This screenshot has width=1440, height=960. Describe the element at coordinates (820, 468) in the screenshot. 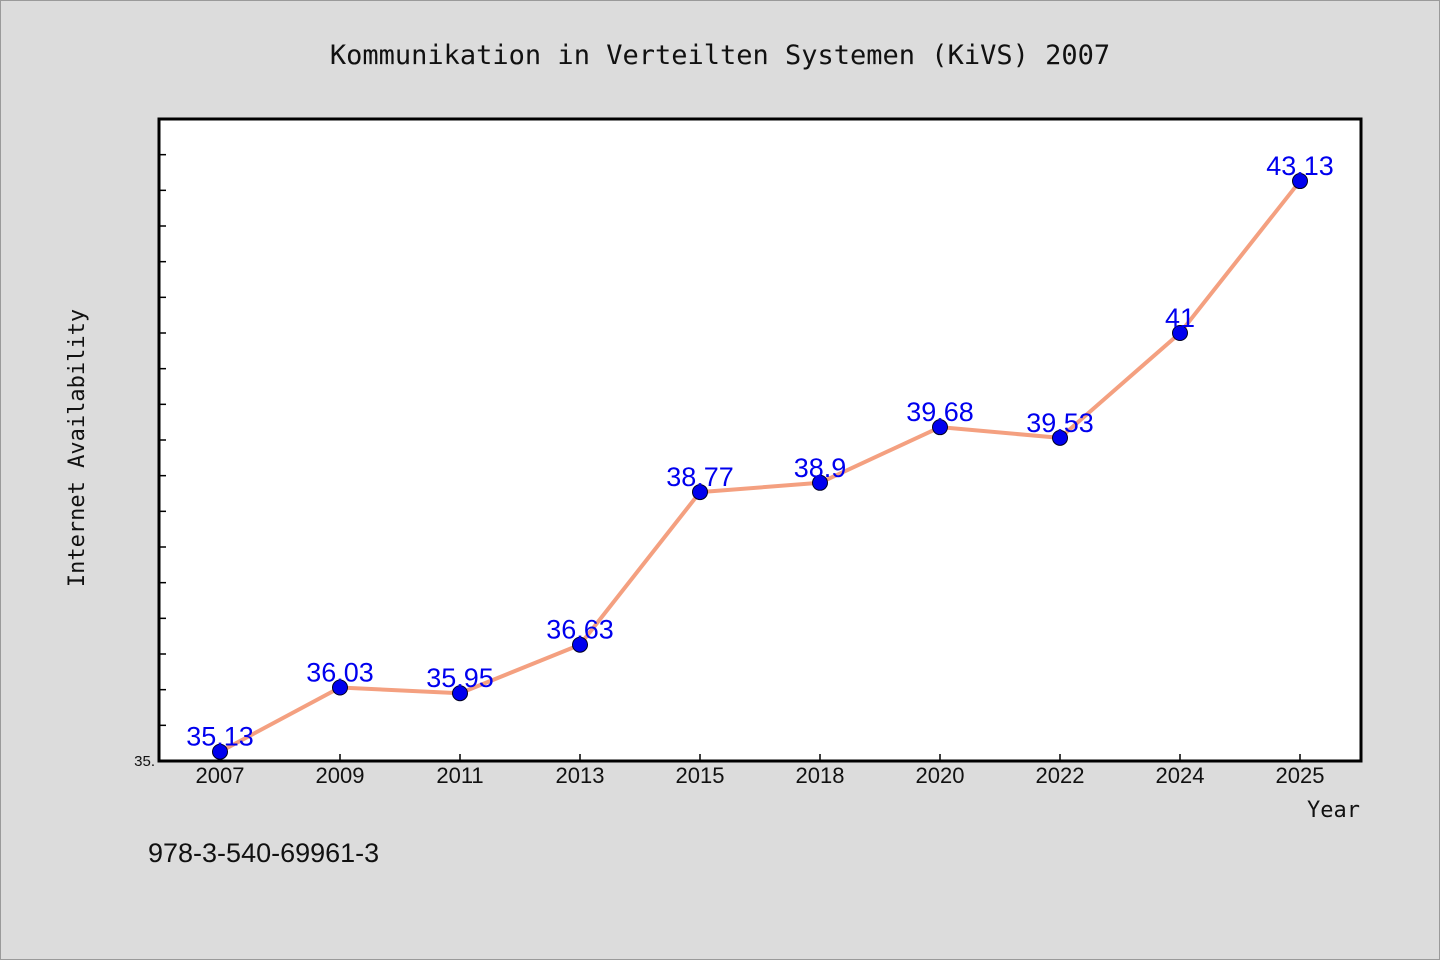

I see `data-label: 38.9` at that location.